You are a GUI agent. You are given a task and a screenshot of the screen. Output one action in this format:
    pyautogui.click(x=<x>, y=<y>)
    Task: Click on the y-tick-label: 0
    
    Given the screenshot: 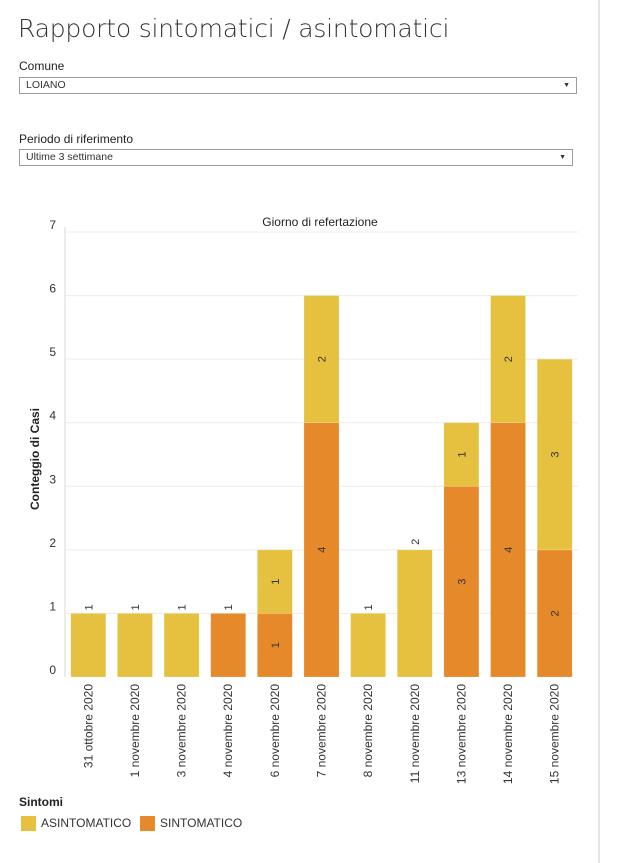 What is the action you would take?
    pyautogui.click(x=52, y=670)
    